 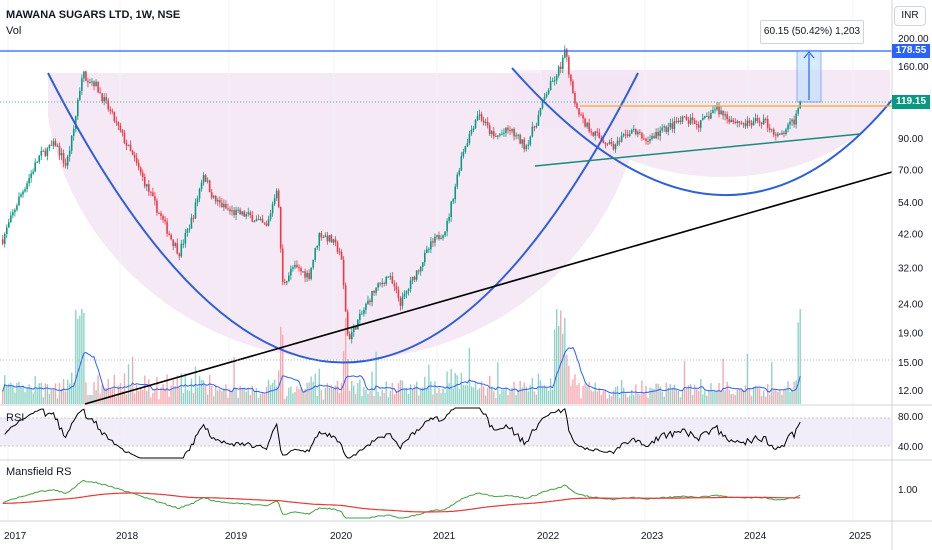 What do you see at coordinates (910, 391) in the screenshot?
I see `price-tick-label: 12.00` at bounding box center [910, 391].